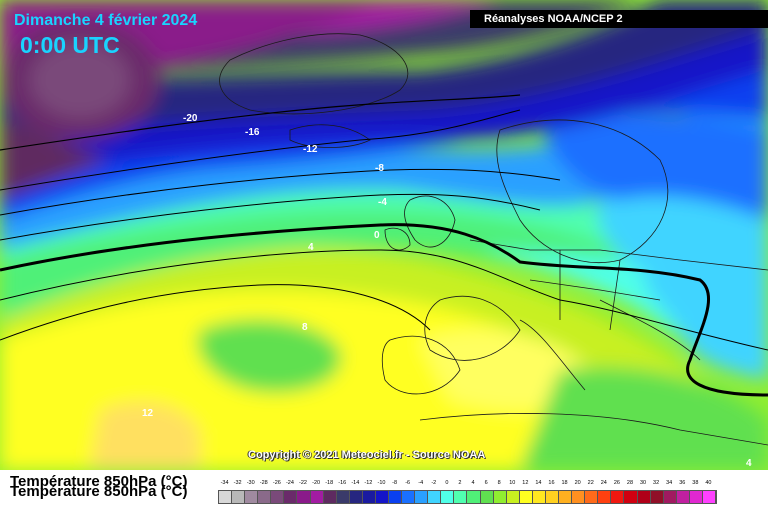  I want to click on legend-value-label: 2, so click(460, 483).